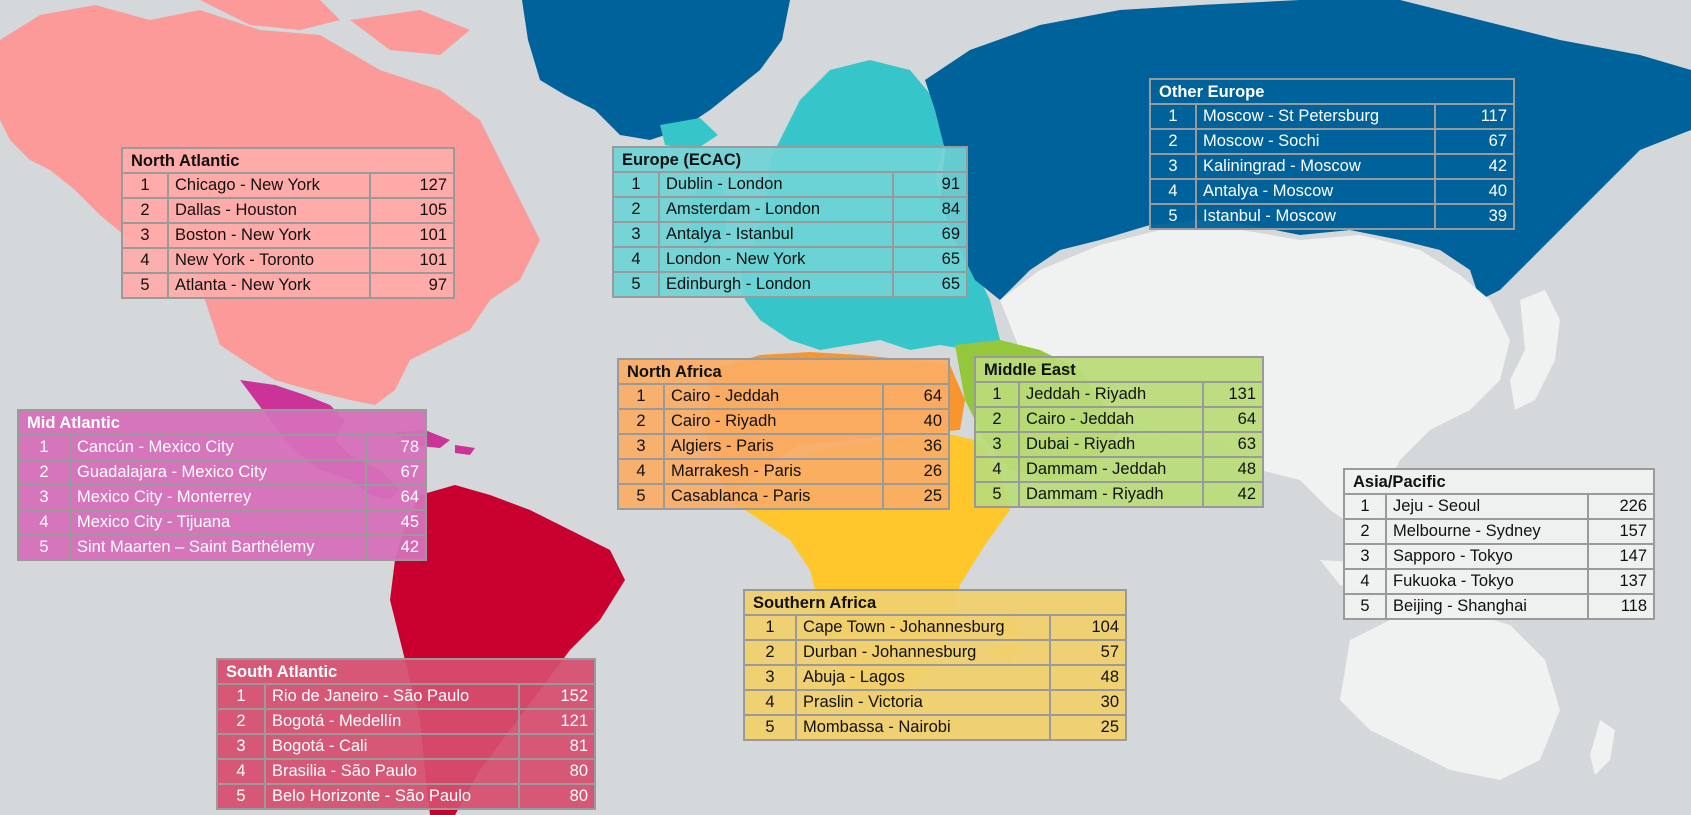 The image size is (1691, 815). I want to click on route-cell: New York - Toronto, so click(269, 260).